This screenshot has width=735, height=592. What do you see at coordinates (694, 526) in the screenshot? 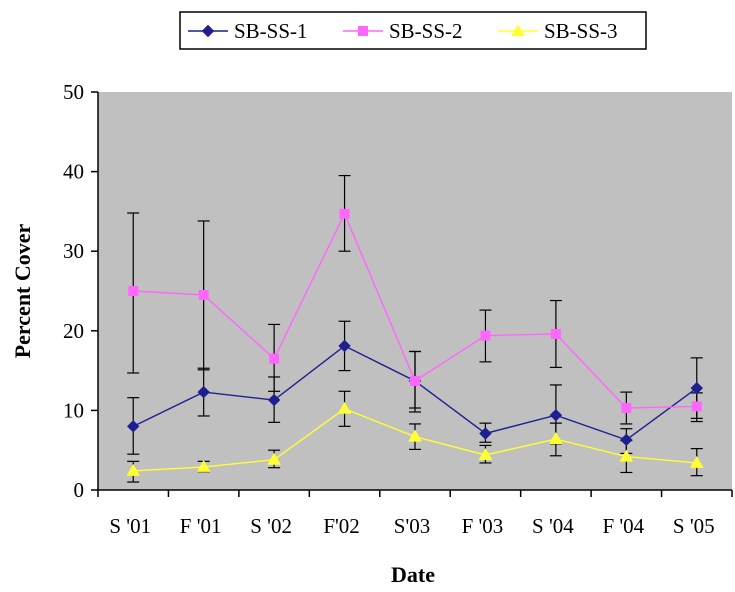
I see `x-tick-label: S '05` at bounding box center [694, 526].